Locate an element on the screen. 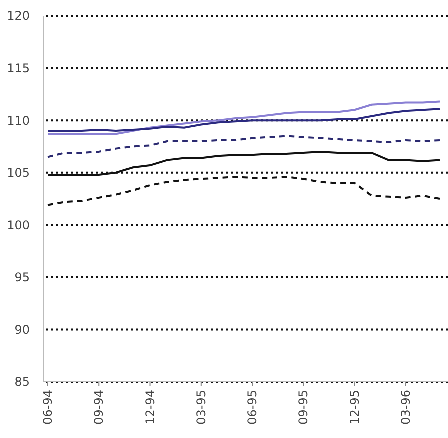 Image resolution: width=448 pixels, height=438 pixels. y-tick-label: 95 is located at coordinates (22, 277).